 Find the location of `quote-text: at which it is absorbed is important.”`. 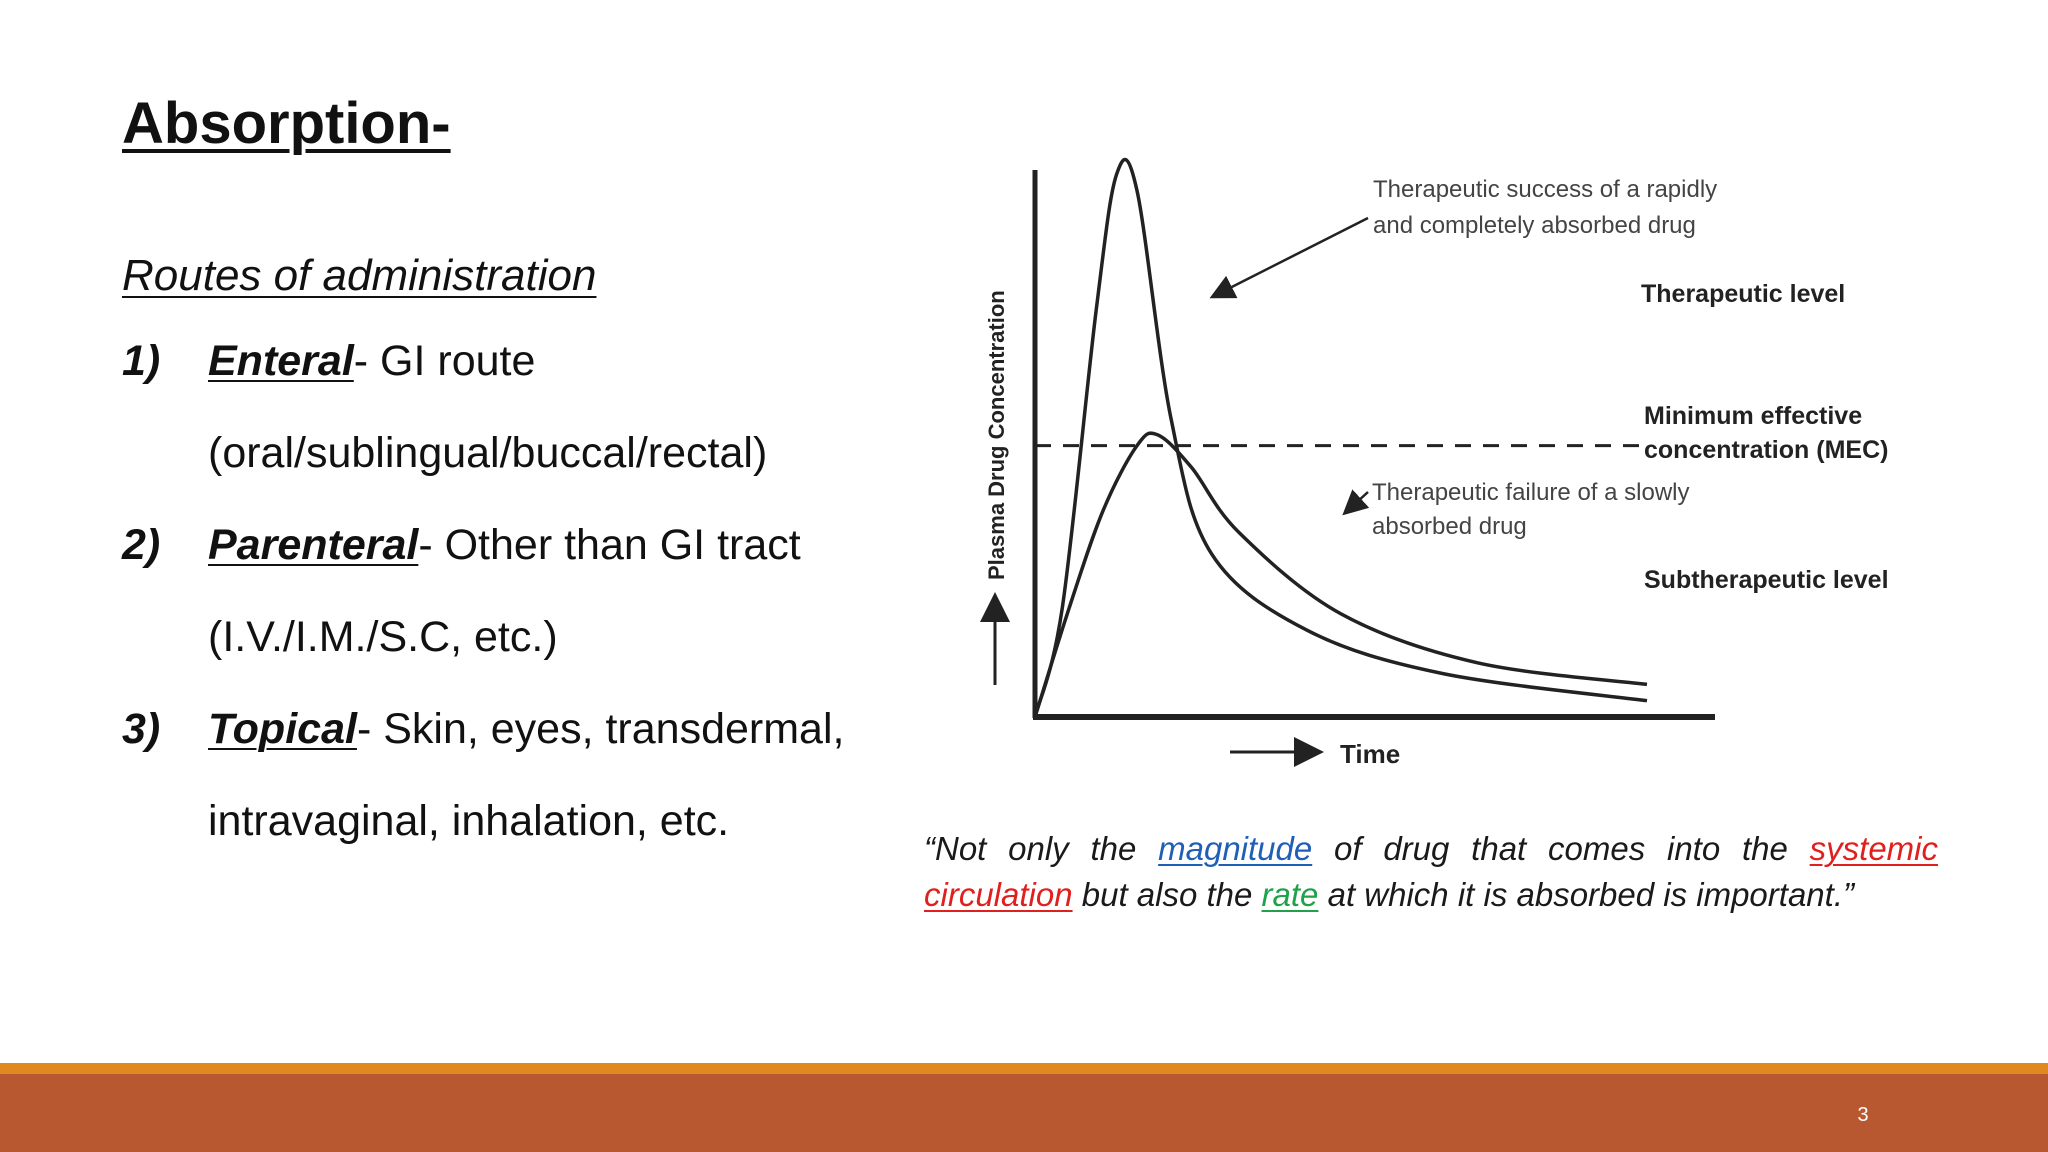

quote-text: at which it is absorbed is important.” is located at coordinates (1586, 894).